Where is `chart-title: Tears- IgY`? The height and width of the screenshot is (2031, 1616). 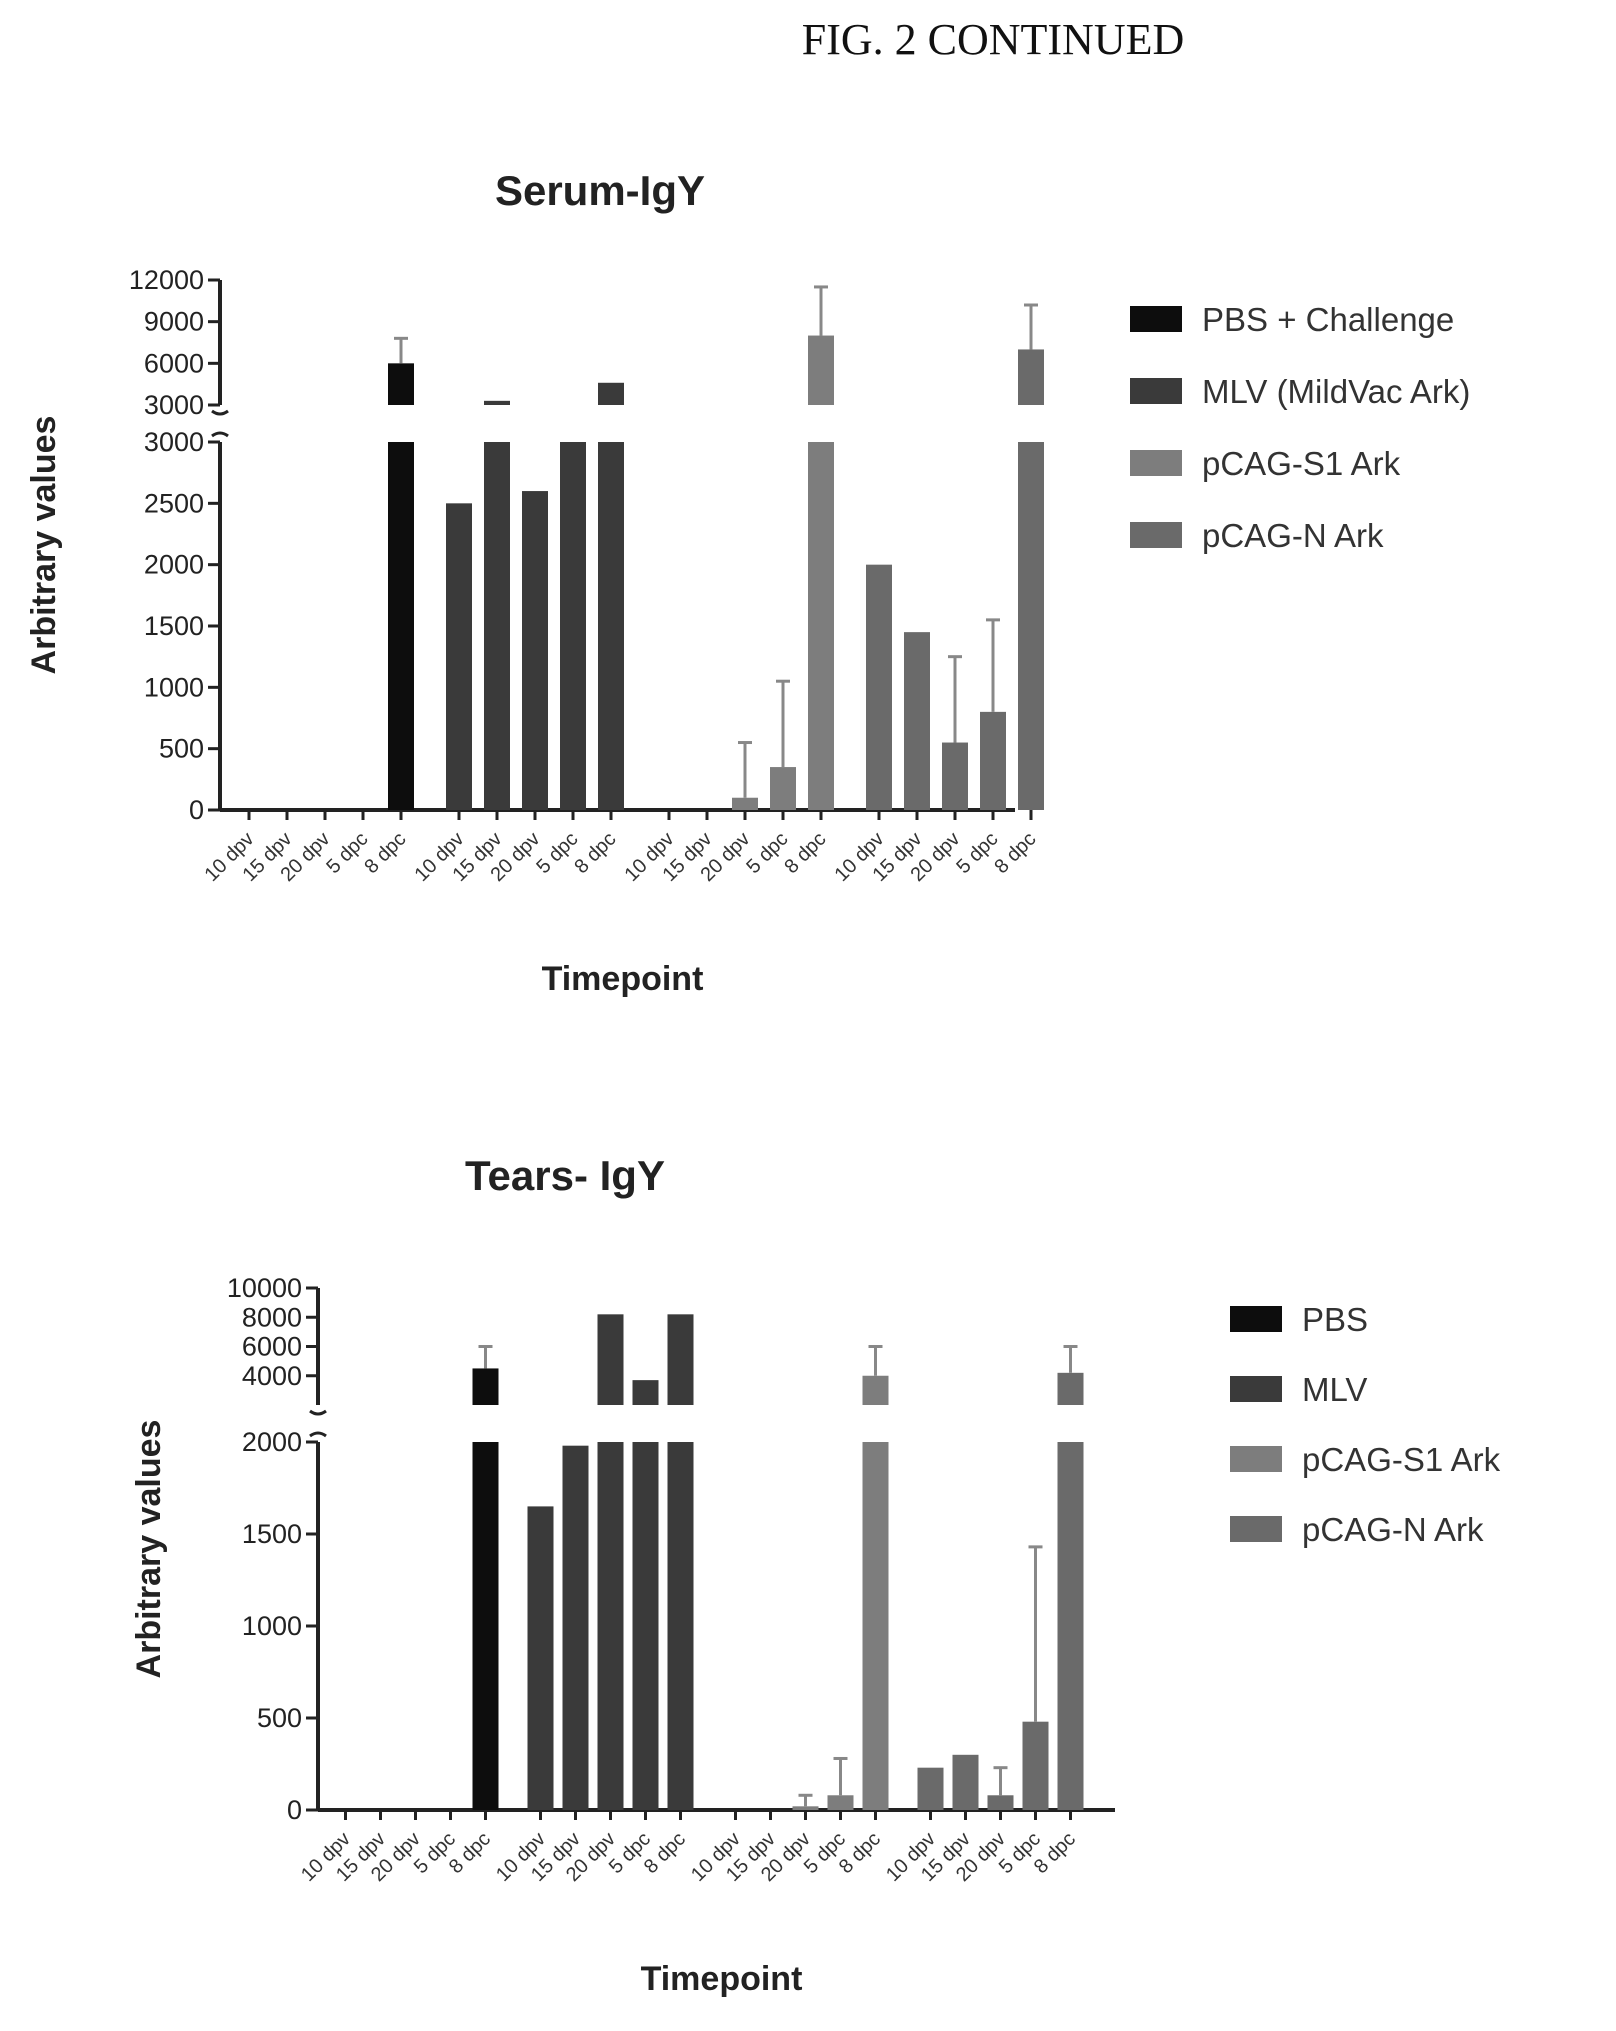
chart-title: Tears- IgY is located at coordinates (565, 1175).